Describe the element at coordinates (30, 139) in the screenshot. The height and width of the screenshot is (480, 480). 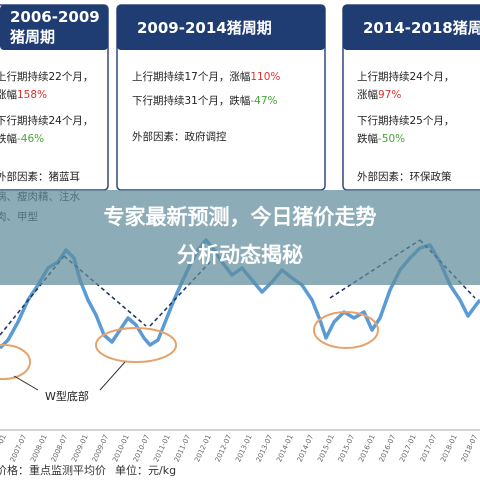
I see `percent: -46%` at that location.